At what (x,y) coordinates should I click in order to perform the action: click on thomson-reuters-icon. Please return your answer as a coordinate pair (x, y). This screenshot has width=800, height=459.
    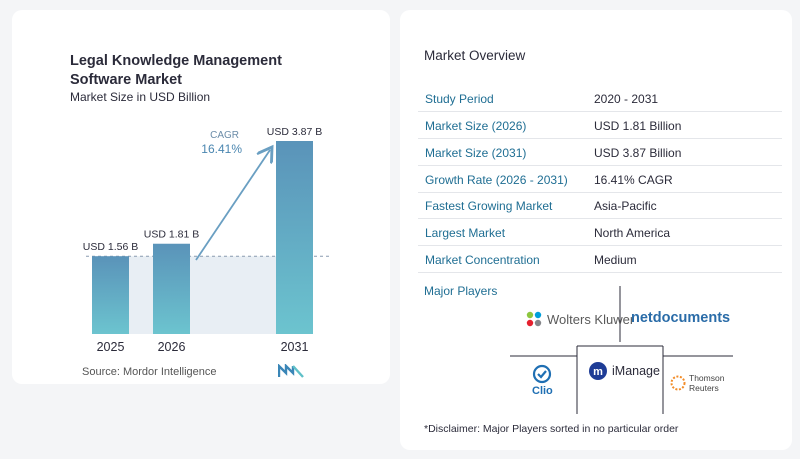
    Looking at the image, I should click on (678, 383).